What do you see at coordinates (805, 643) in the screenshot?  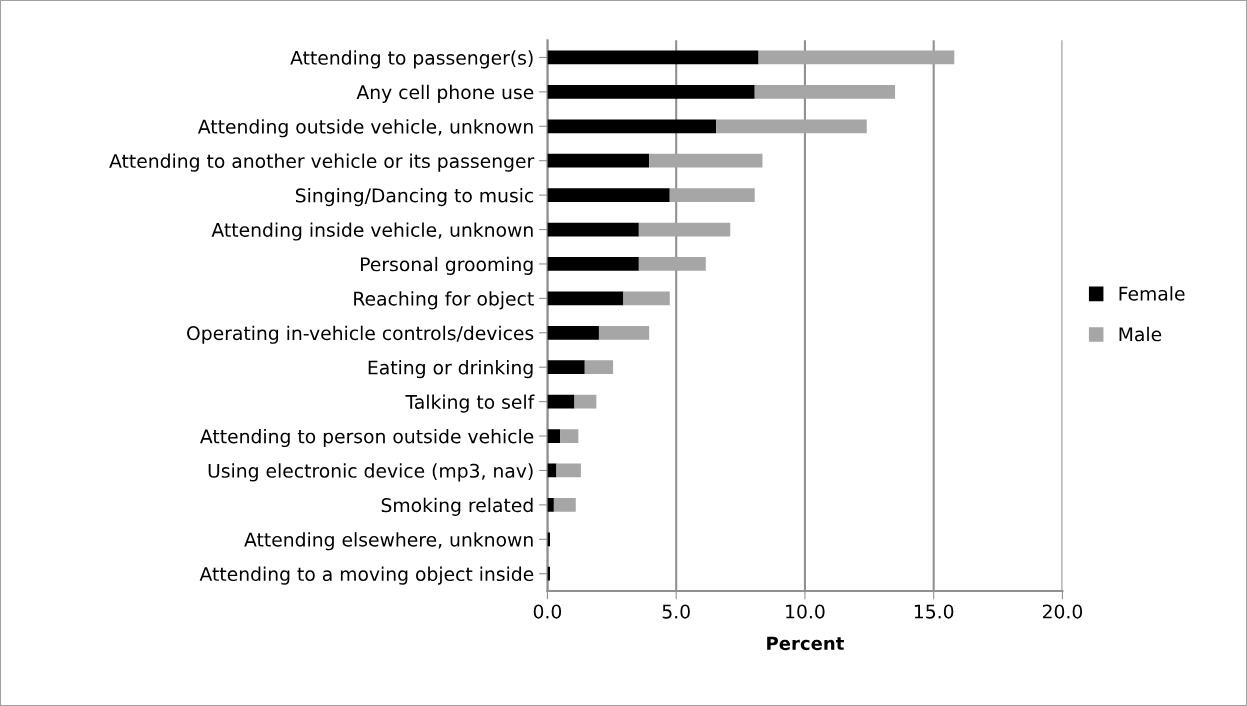 I see `x-axis-title: Percent` at bounding box center [805, 643].